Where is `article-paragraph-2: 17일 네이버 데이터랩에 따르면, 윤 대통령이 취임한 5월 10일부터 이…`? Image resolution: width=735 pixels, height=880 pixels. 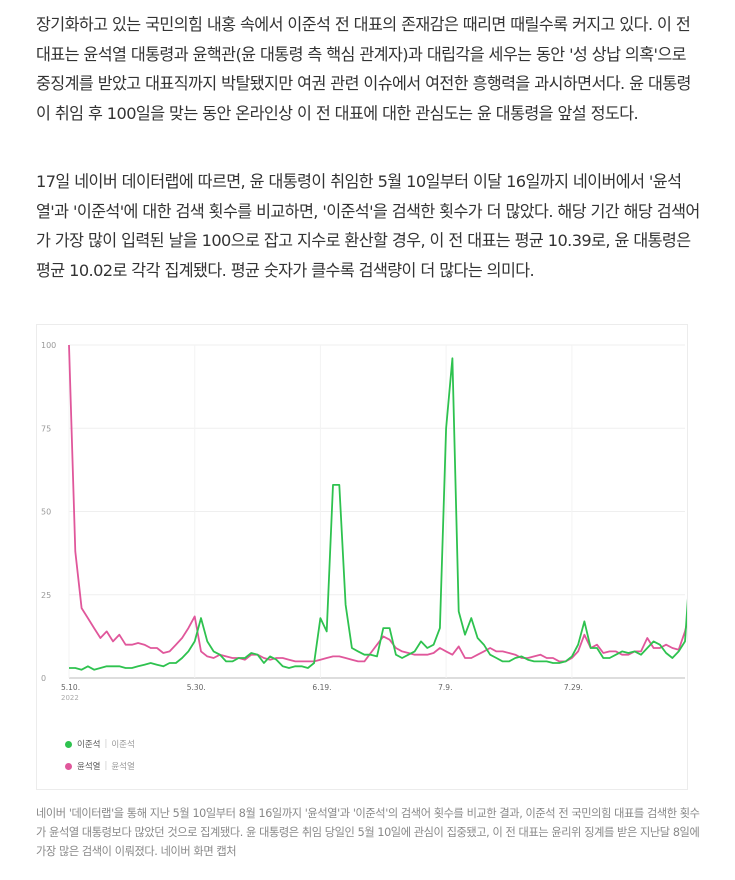
article-paragraph-2: 17일 네이버 데이터랩에 따르면, 윤 대통령이 취임한 5월 10일부터 이… is located at coordinates (368, 226).